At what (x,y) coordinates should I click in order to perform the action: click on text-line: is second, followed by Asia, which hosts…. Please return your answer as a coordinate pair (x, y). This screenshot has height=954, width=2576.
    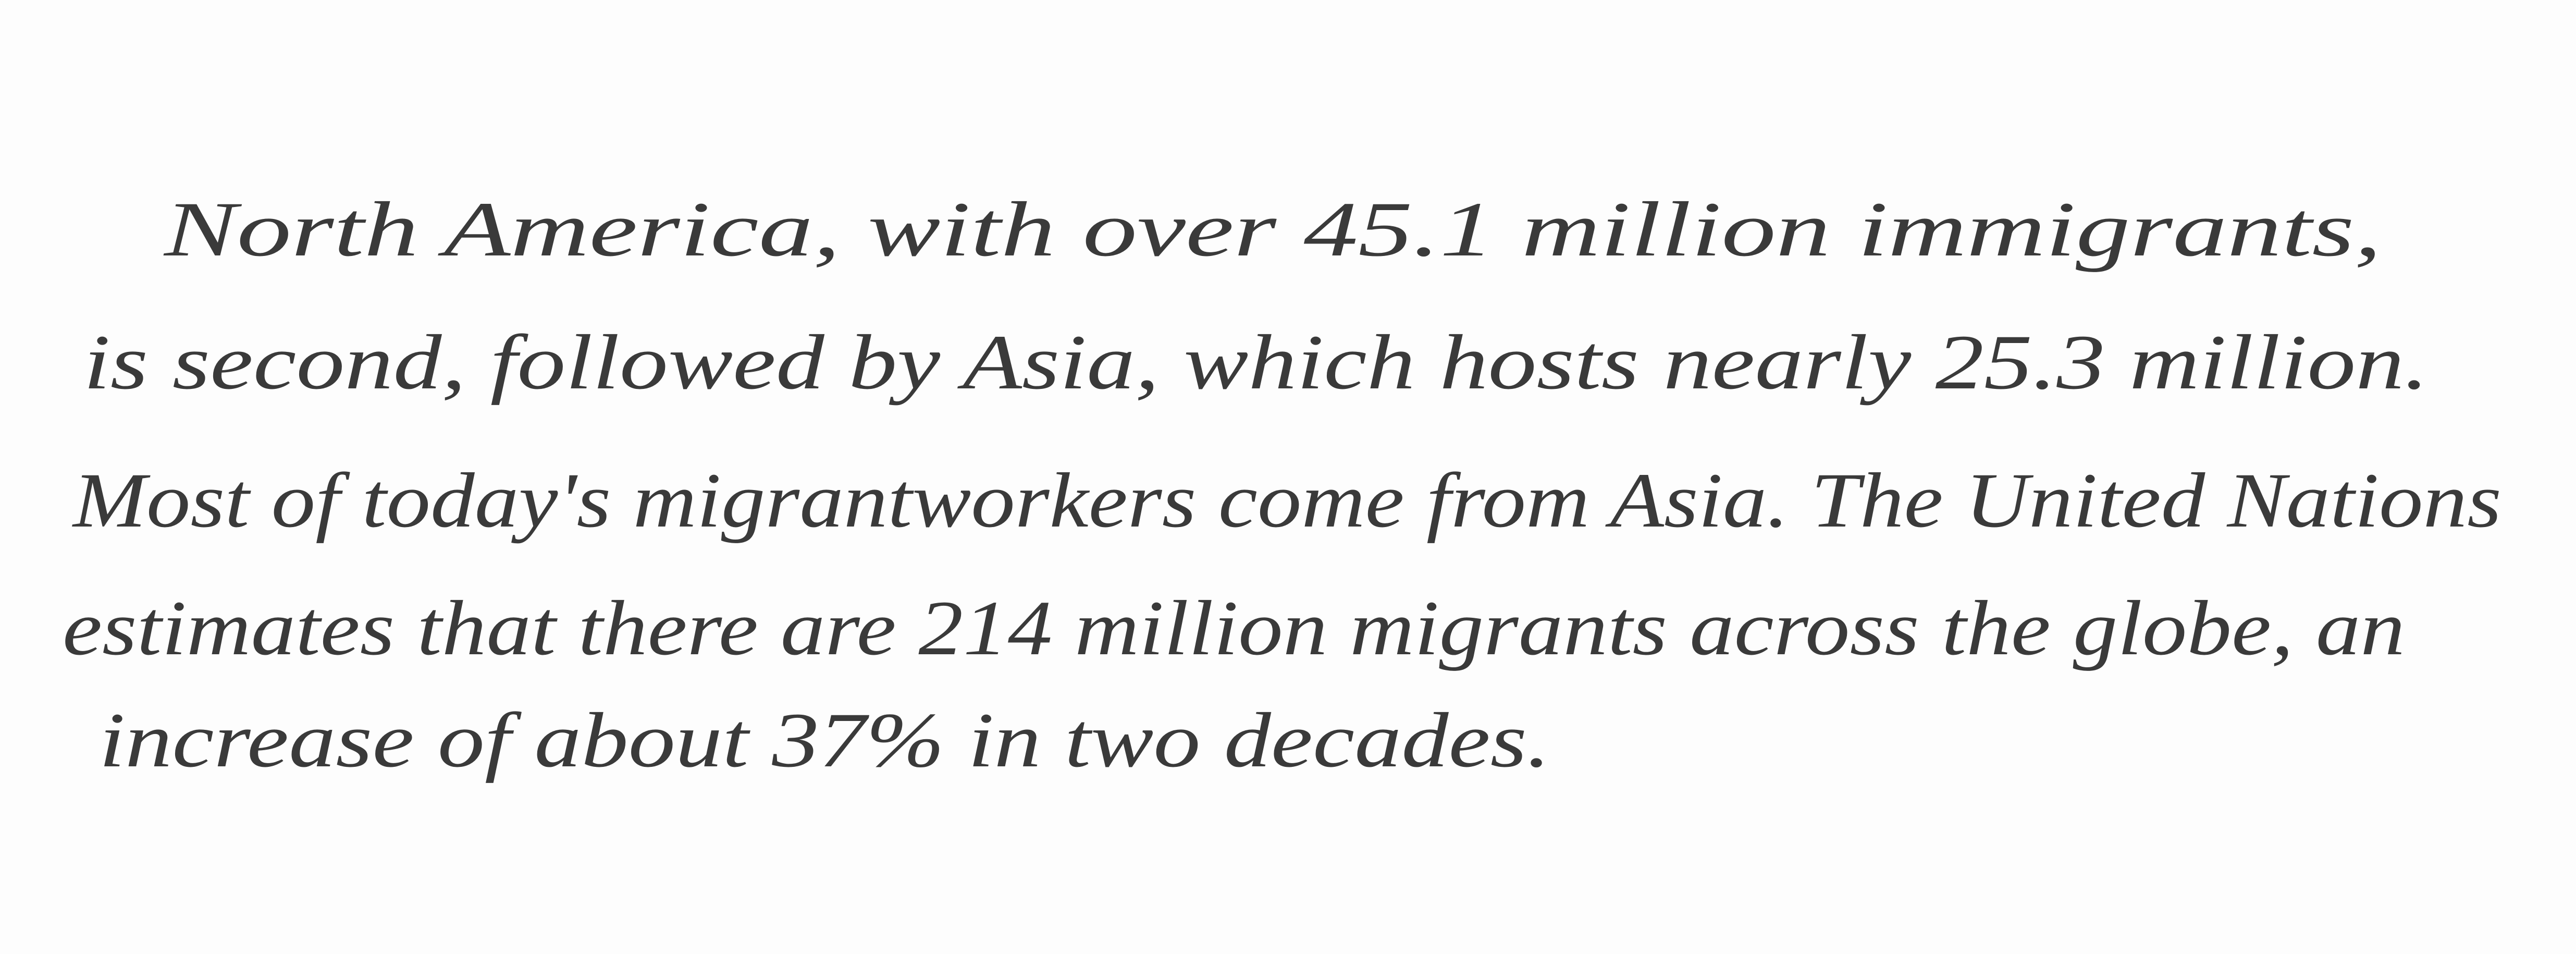
    Looking at the image, I should click on (1256, 362).